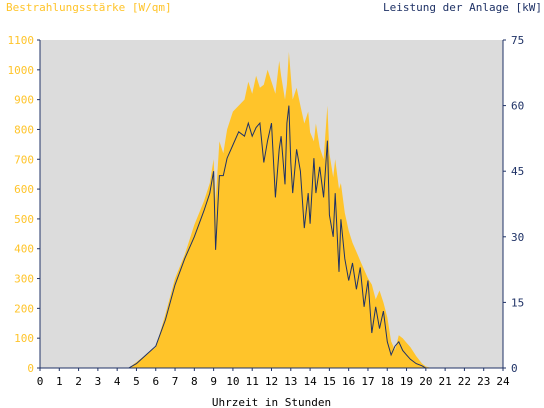 The height and width of the screenshot is (408, 544). I want to click on right-tick-label: 15, so click(517, 302).